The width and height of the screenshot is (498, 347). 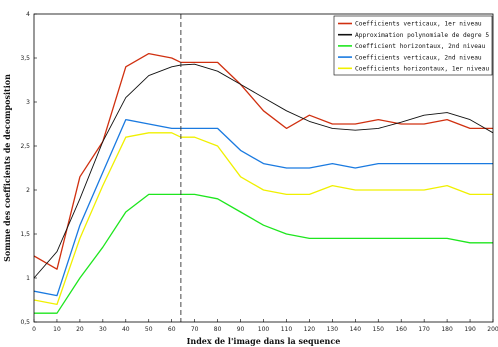 What do you see at coordinates (422, 35) in the screenshot?
I see `legend-label: Approximation polynomiale de degre 5` at bounding box center [422, 35].